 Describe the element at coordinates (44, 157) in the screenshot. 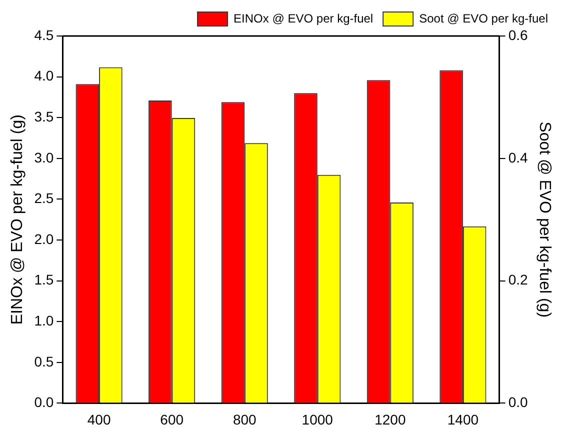

I see `y-tick-label: 3.0` at that location.